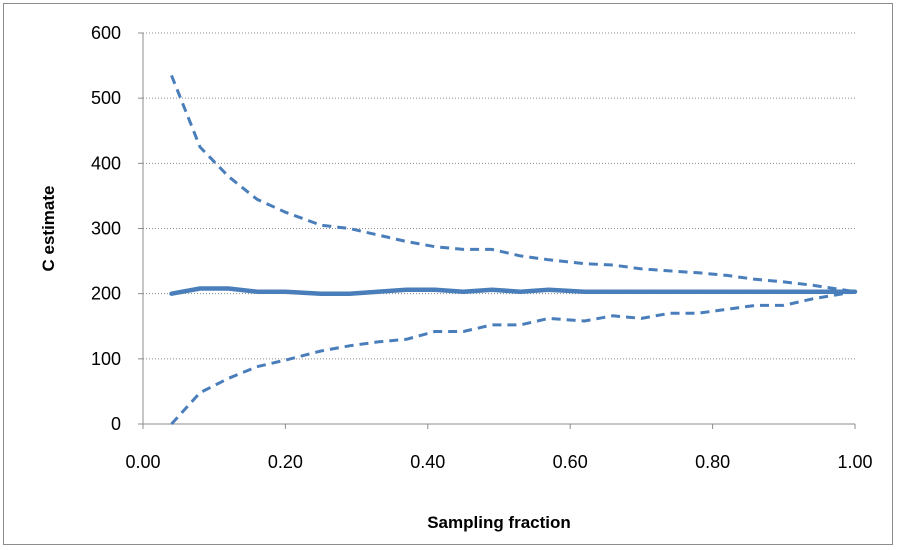 This screenshot has height=550, width=898. I want to click on x-tick-label-4: 0.80, so click(712, 462).